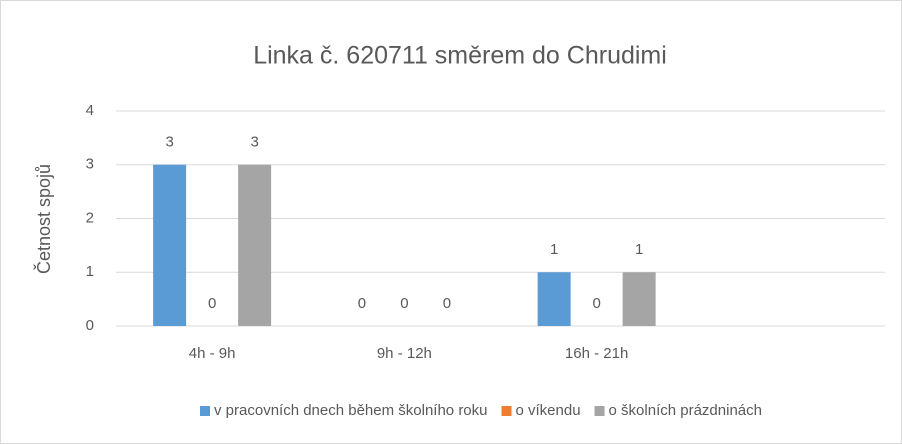 The image size is (902, 444). What do you see at coordinates (90, 217) in the screenshot?
I see `y-tick-label: 2` at bounding box center [90, 217].